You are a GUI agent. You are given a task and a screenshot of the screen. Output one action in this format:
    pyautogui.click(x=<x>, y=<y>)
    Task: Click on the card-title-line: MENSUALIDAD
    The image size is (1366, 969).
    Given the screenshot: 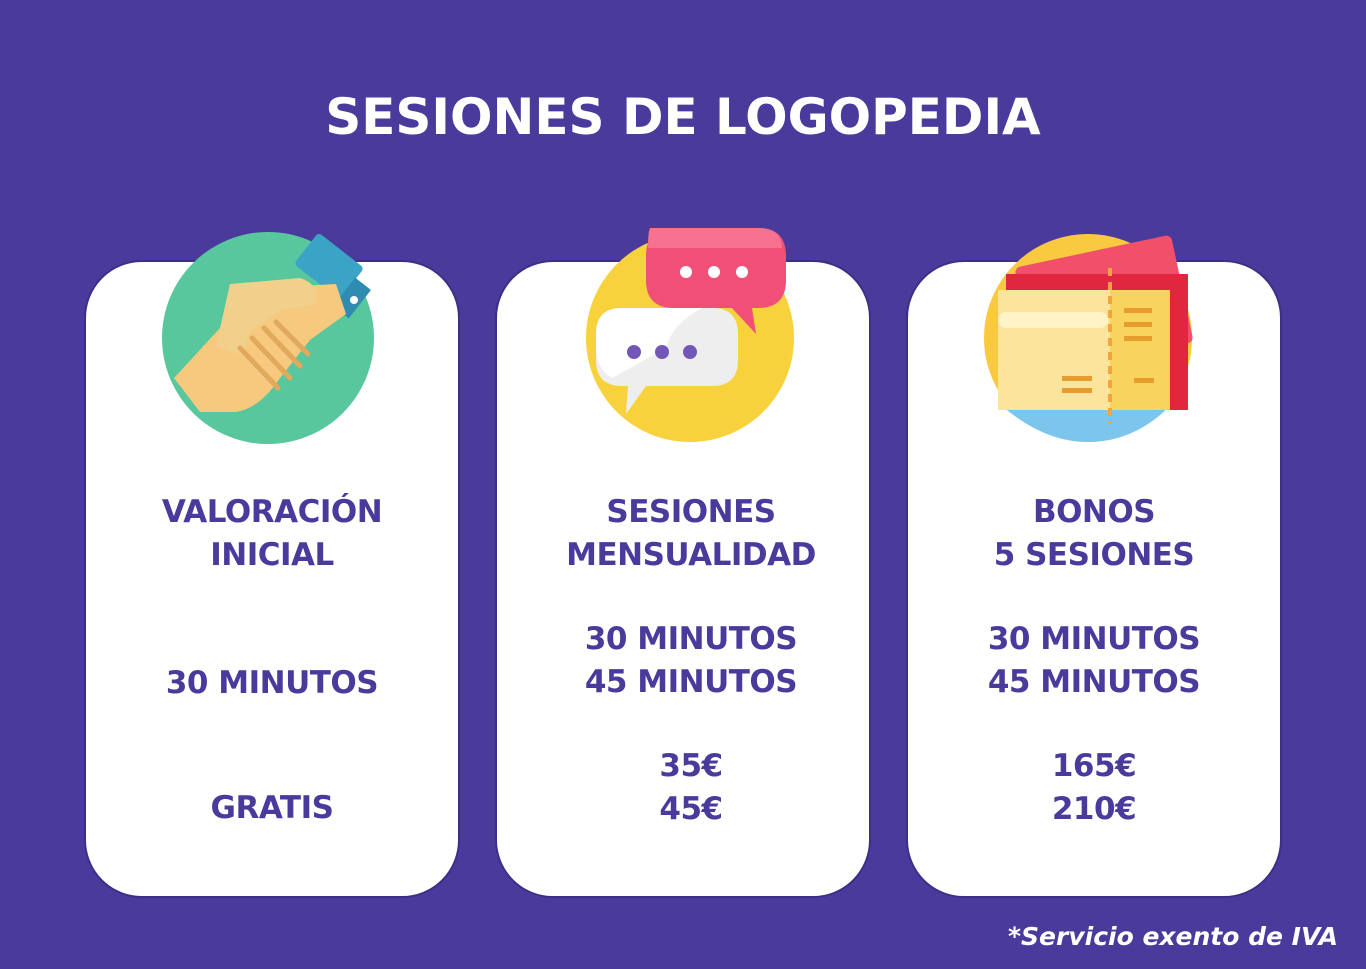 What is the action you would take?
    pyautogui.click(x=691, y=555)
    